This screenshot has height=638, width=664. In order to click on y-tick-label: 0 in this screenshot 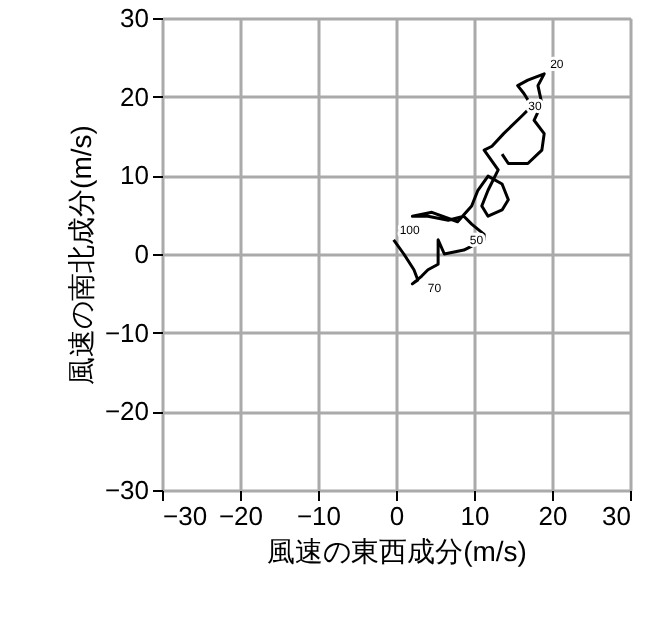, I will do `click(141, 254)`.